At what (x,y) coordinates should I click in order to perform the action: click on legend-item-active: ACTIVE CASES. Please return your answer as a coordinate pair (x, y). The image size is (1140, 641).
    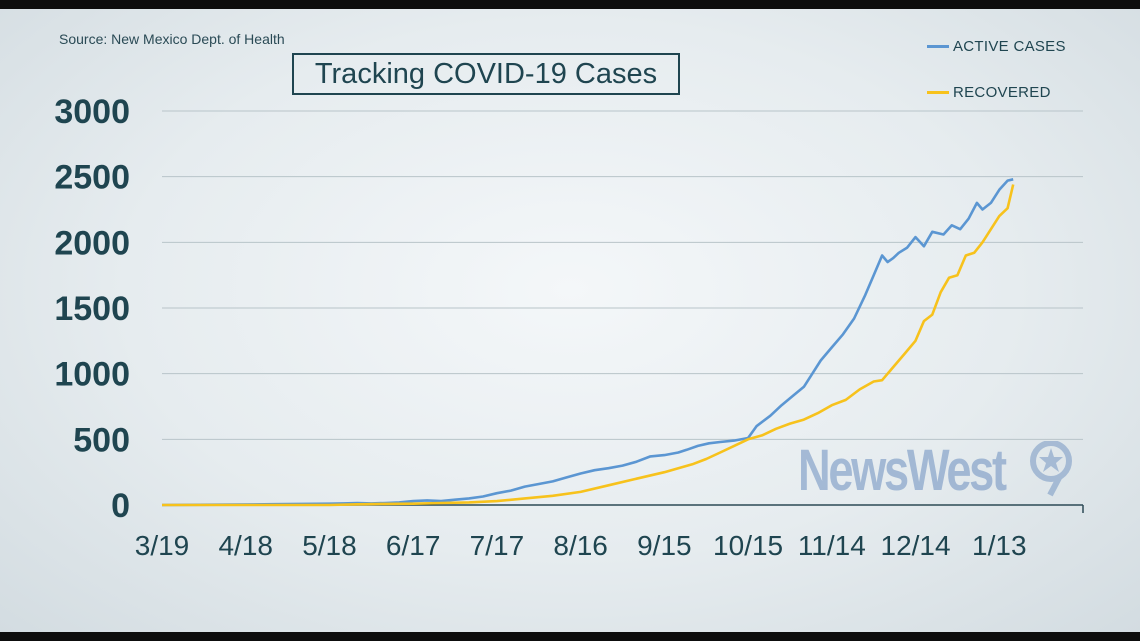
    Looking at the image, I should click on (996, 46).